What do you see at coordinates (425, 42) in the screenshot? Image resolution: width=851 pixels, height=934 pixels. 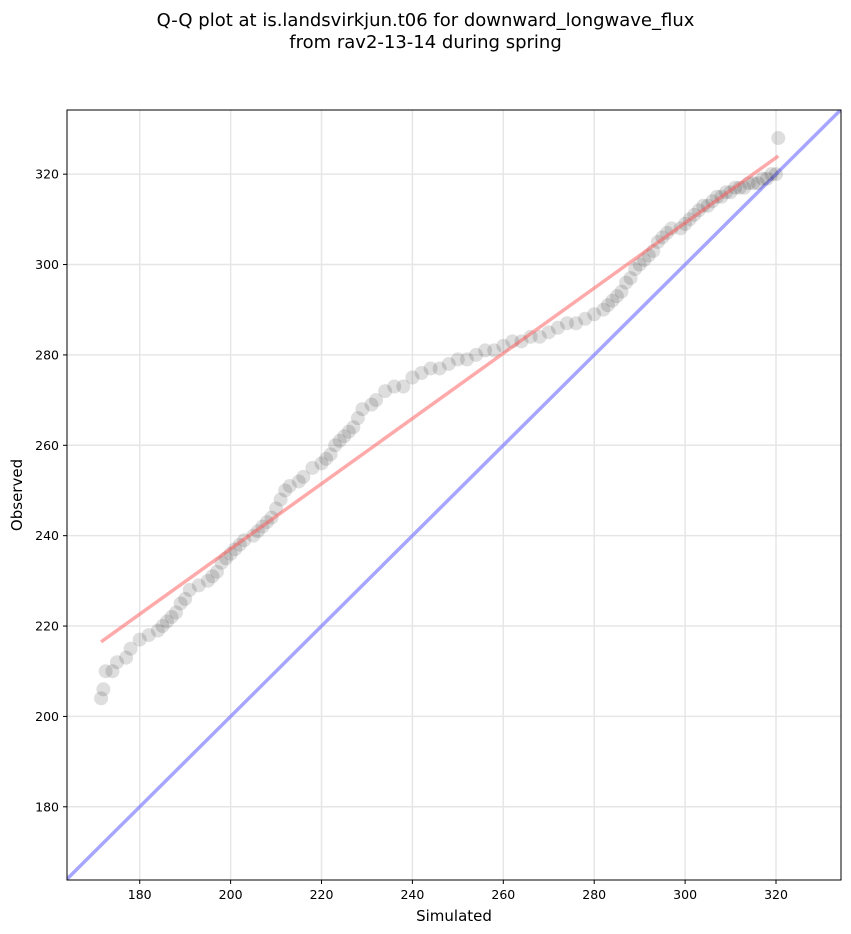 I see `chart-title-line2: from rav2-13-14 during spring` at bounding box center [425, 42].